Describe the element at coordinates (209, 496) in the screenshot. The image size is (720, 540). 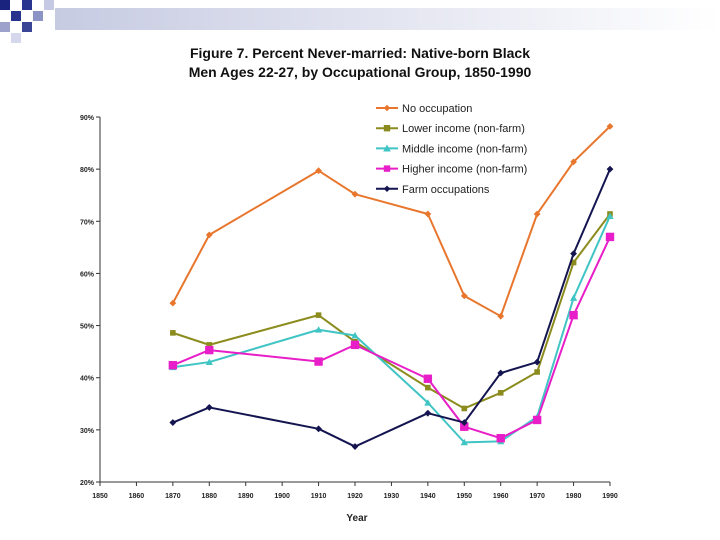
I see `x-tick-label: 1880` at that location.